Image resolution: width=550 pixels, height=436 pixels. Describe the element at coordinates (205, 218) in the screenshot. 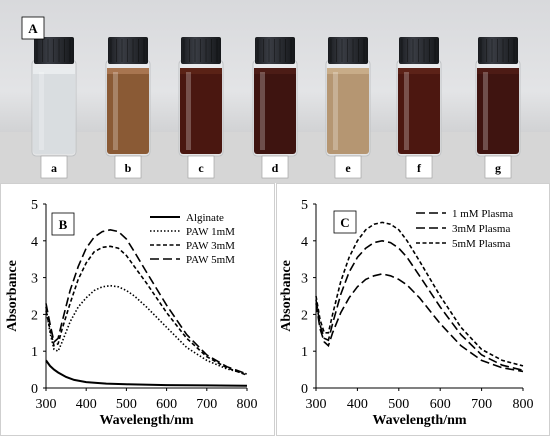

I see `legend-label-1: Alginate` at that location.